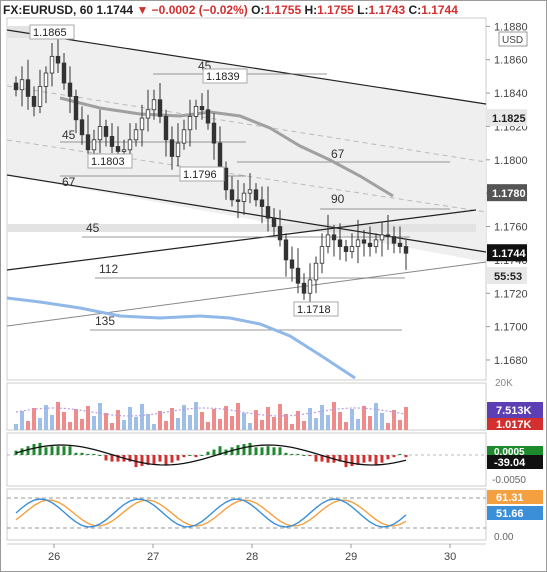  I want to click on volume-badge, so click(515, 410).